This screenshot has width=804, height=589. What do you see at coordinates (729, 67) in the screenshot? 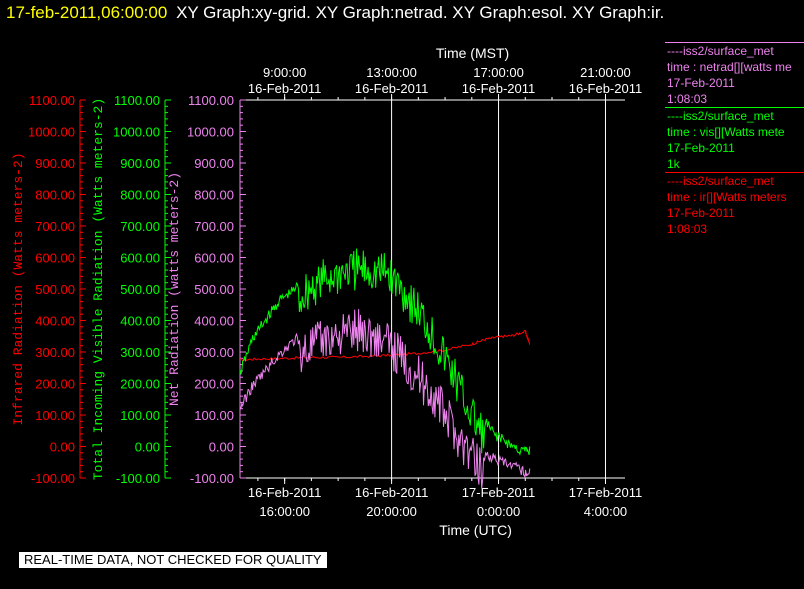
I see `legend-entry-line: time : netrad[][watts me` at bounding box center [729, 67].